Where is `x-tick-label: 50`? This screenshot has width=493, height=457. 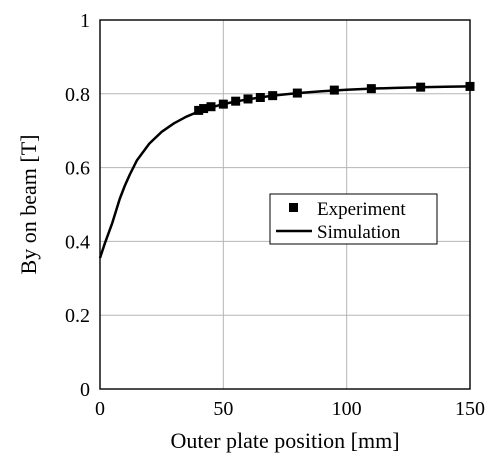
x-tick-label: 50 is located at coordinates (223, 409).